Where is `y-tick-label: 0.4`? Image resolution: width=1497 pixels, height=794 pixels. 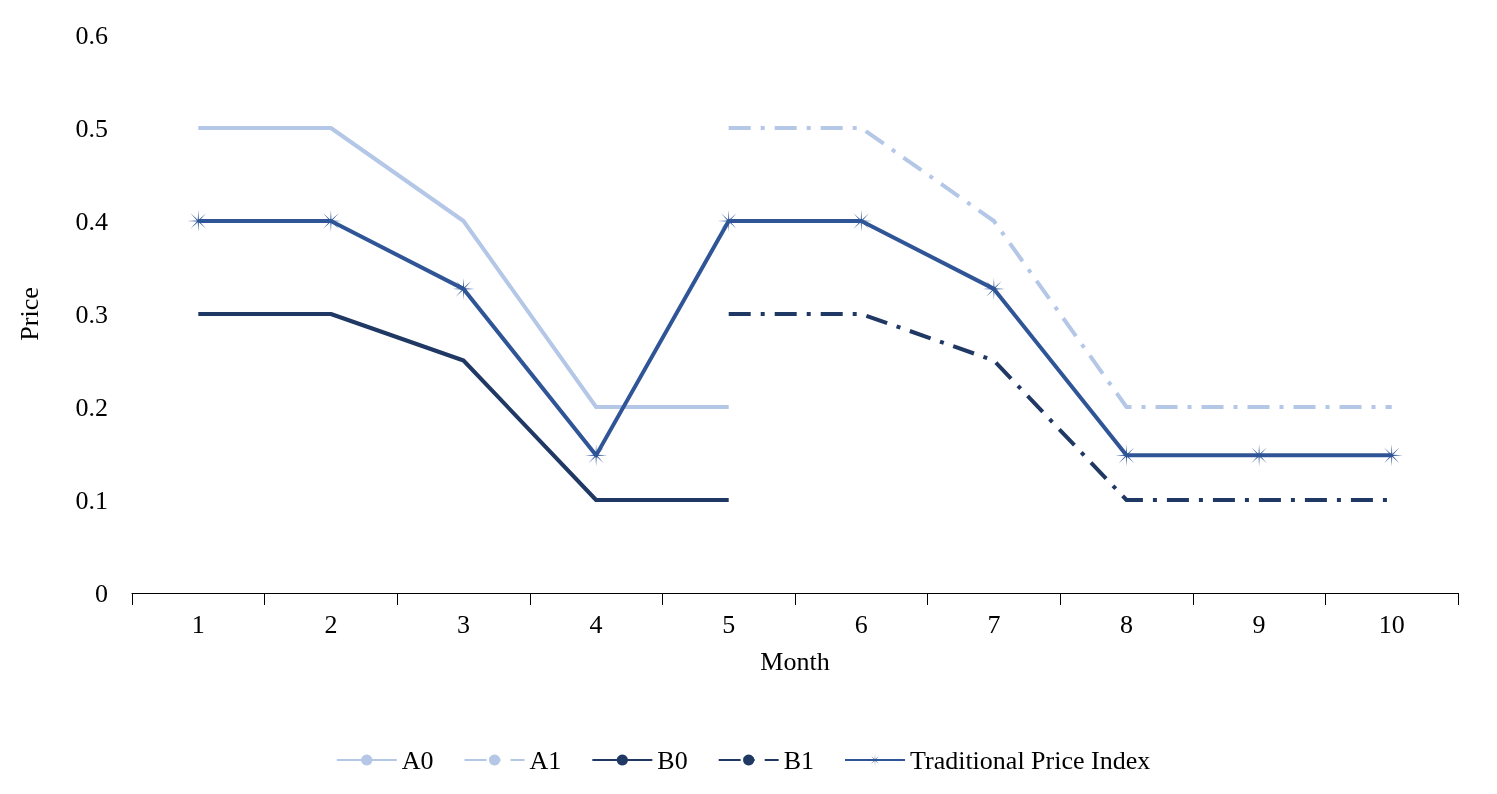 y-tick-label: 0.4 is located at coordinates (91, 221).